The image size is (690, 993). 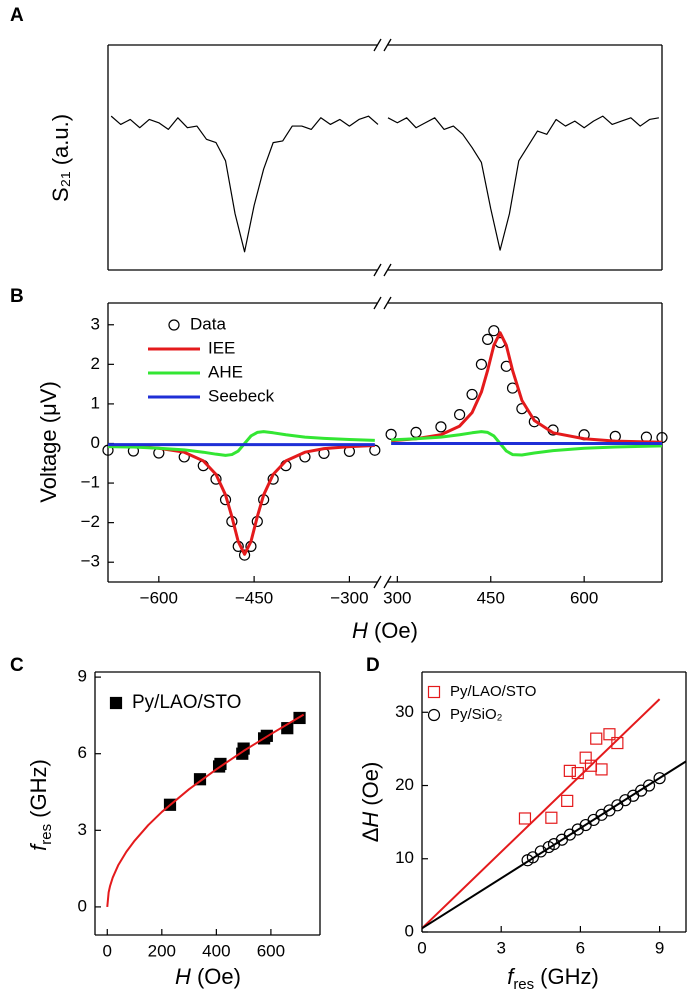 What do you see at coordinates (370, 834) in the screenshot?
I see `y-axis-prefix: Δ` at bounding box center [370, 834].